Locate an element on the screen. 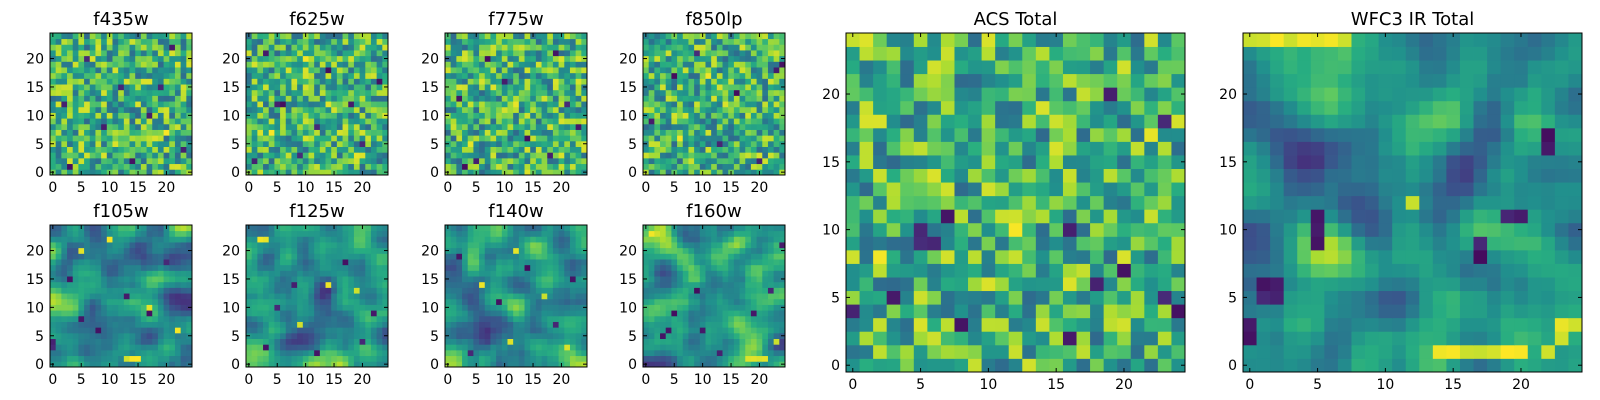 This screenshot has width=1600, height=400. y-tick-label: 5 is located at coordinates (39, 145).